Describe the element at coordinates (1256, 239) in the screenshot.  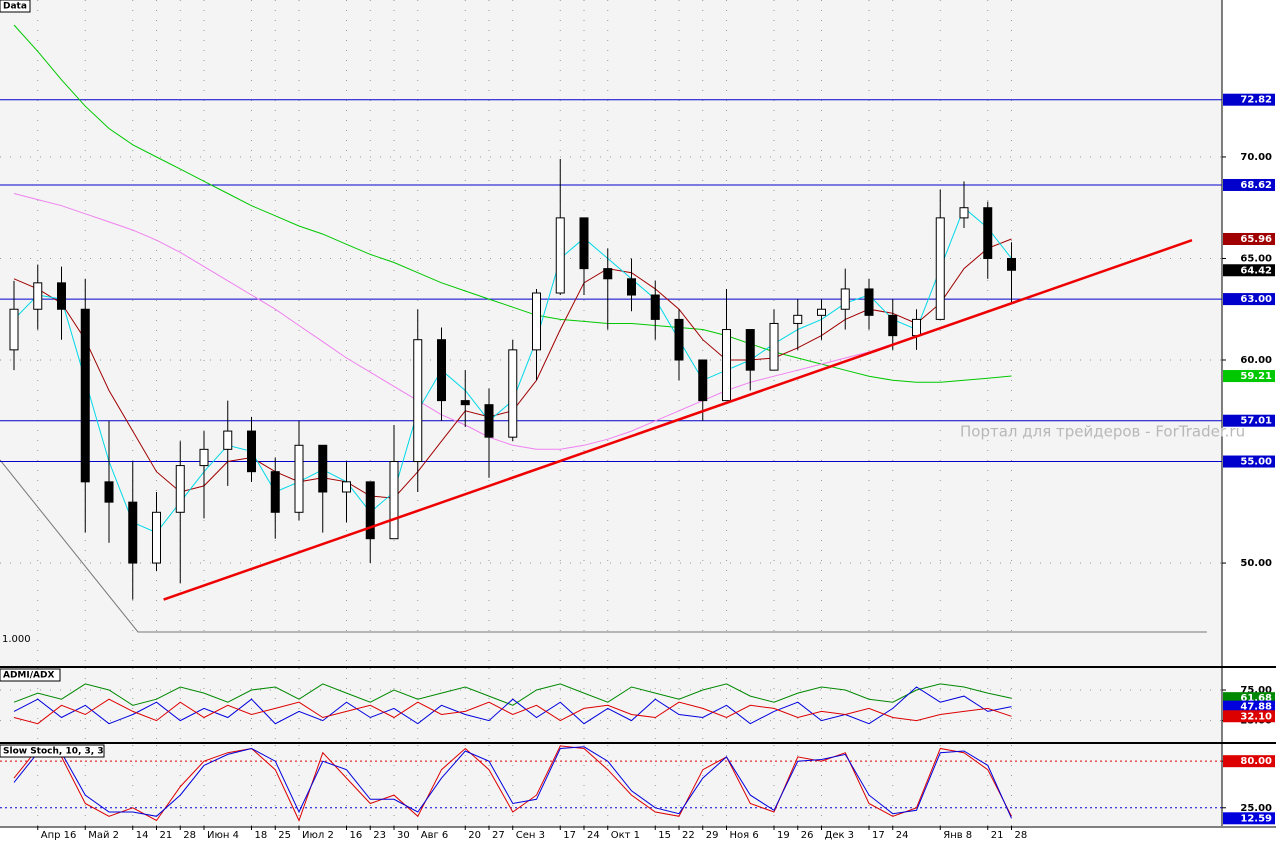
I see `price-label: 65.96` at that location.